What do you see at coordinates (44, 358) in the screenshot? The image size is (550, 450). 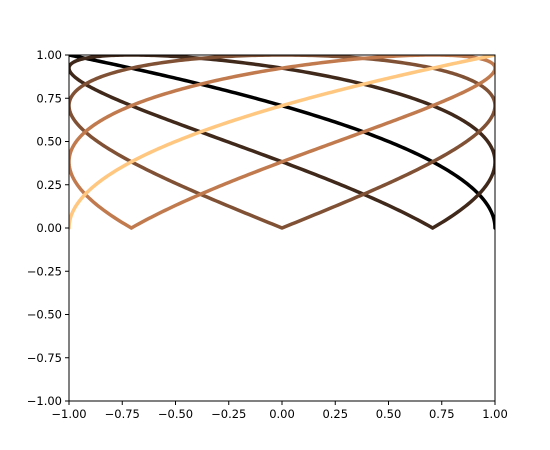 I see `y-tick-label: −0.75` at bounding box center [44, 358].